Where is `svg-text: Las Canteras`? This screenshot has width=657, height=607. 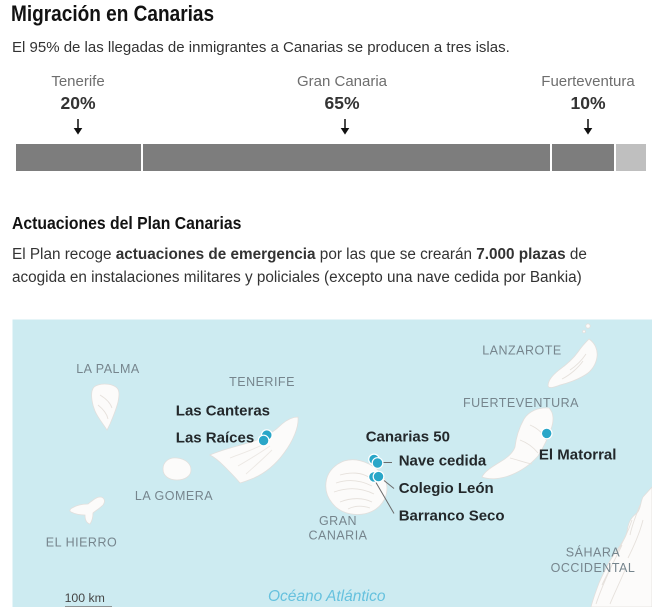 svg-text: Las Canteras is located at coordinates (223, 411).